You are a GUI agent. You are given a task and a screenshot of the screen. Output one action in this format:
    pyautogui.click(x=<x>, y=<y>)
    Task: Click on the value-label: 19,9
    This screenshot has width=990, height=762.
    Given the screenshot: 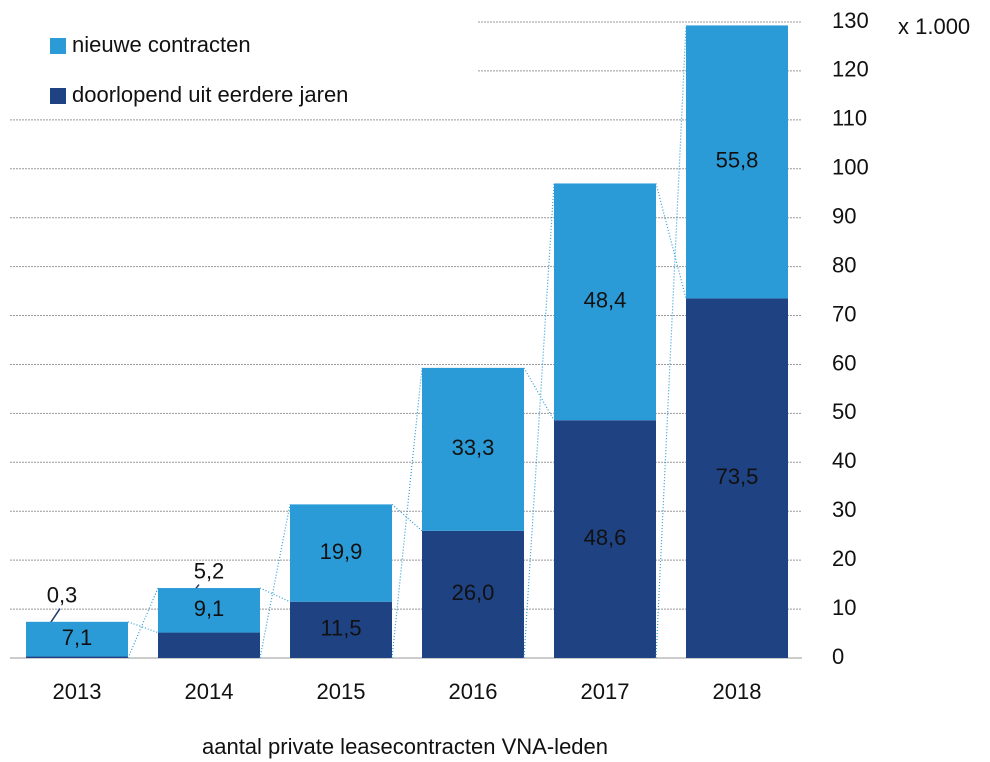 What is the action you would take?
    pyautogui.click(x=341, y=551)
    